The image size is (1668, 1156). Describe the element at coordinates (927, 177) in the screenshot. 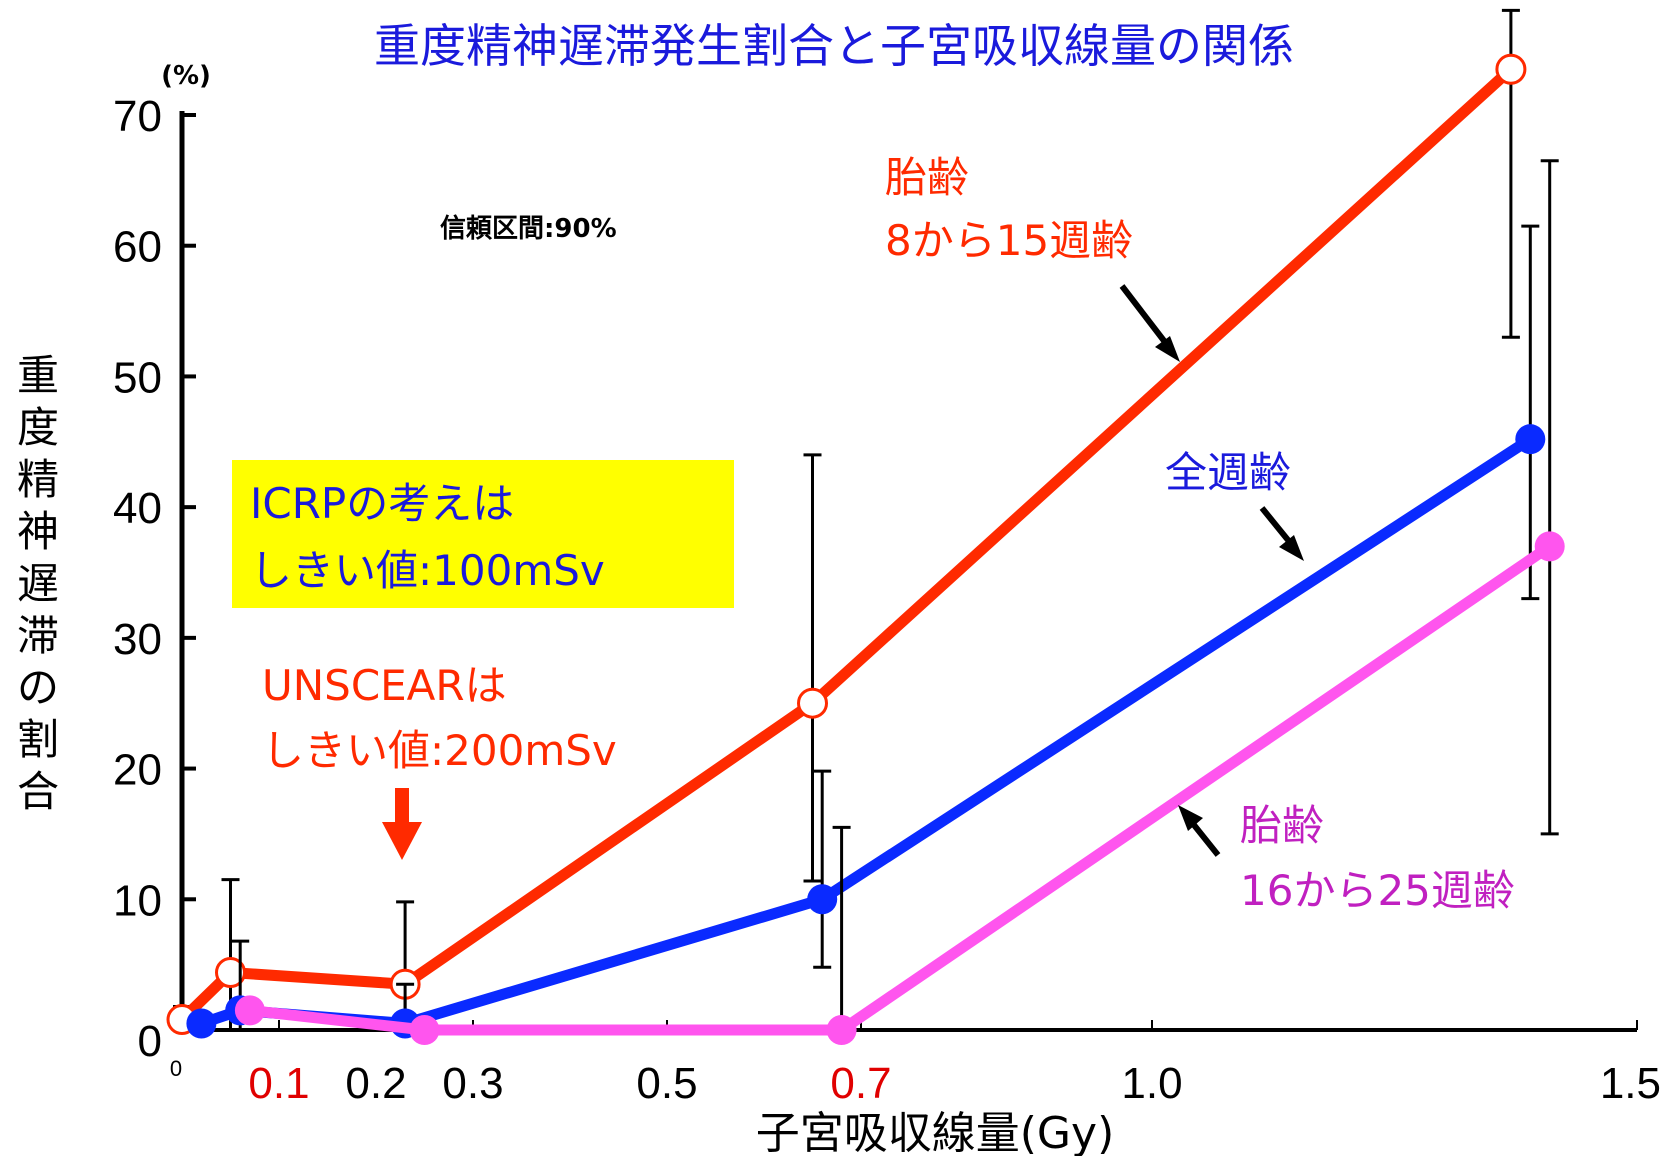

I see `label-8-15-line1: 胎齢` at that location.